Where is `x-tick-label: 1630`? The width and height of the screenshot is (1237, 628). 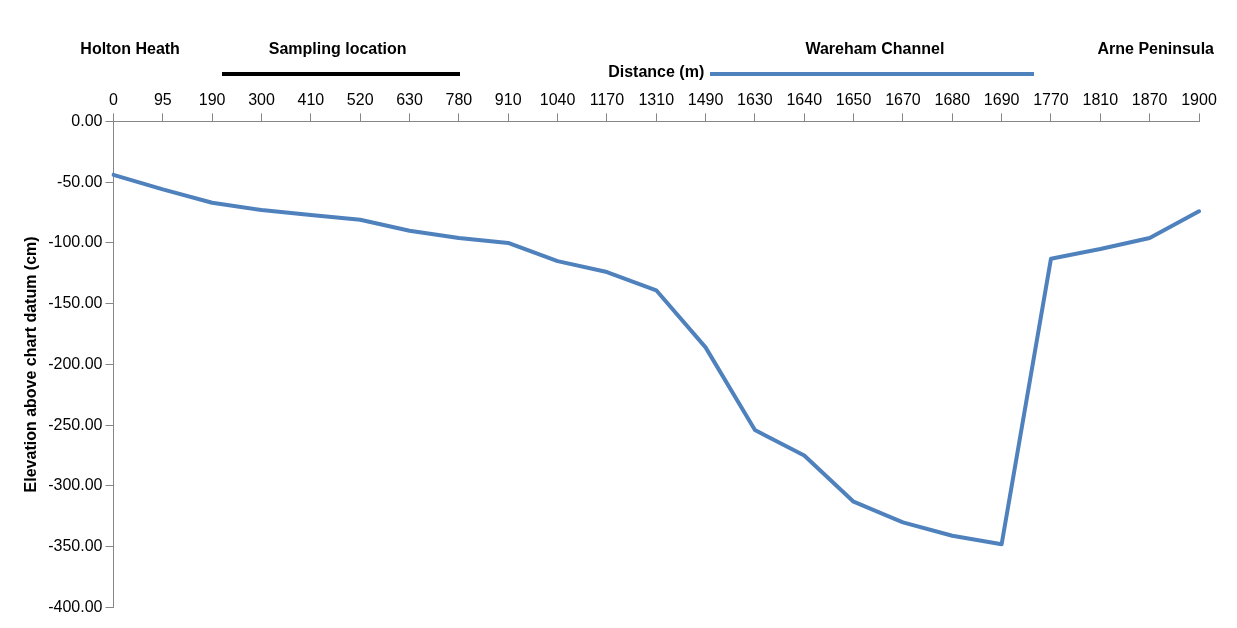 x-tick-label: 1630 is located at coordinates (755, 100).